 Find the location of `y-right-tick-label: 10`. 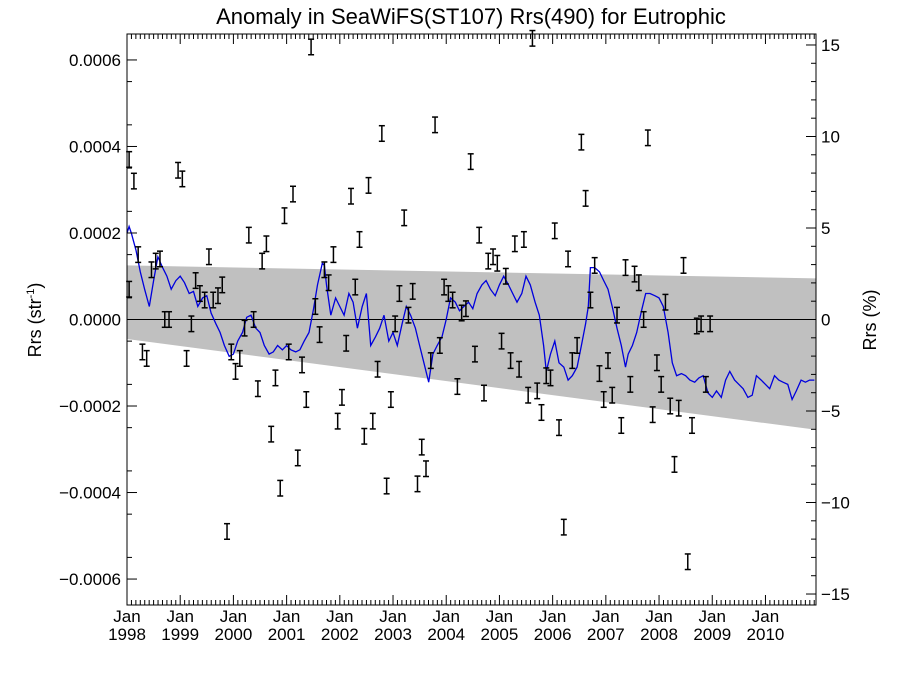

y-right-tick-label: 10 is located at coordinates (830, 136).